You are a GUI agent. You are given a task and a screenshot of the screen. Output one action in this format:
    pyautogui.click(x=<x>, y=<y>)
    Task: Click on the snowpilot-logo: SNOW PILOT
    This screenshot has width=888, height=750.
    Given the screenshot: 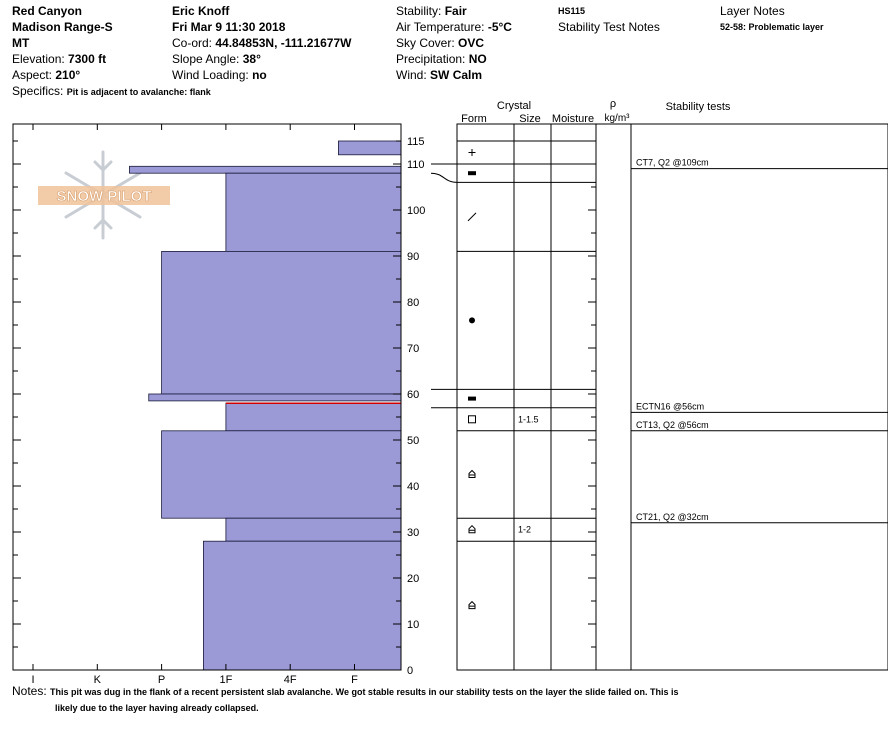 What is the action you would take?
    pyautogui.click(x=104, y=195)
    